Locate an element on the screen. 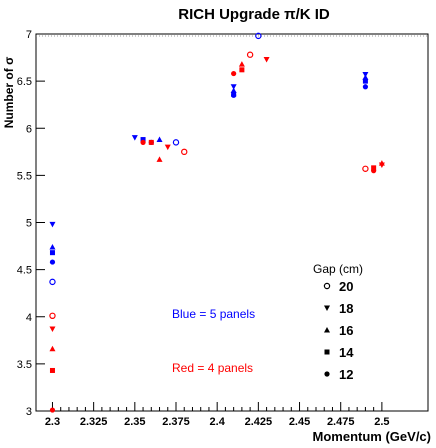 The image size is (436, 448). y-tick-label: 4.5 is located at coordinates (24, 271).